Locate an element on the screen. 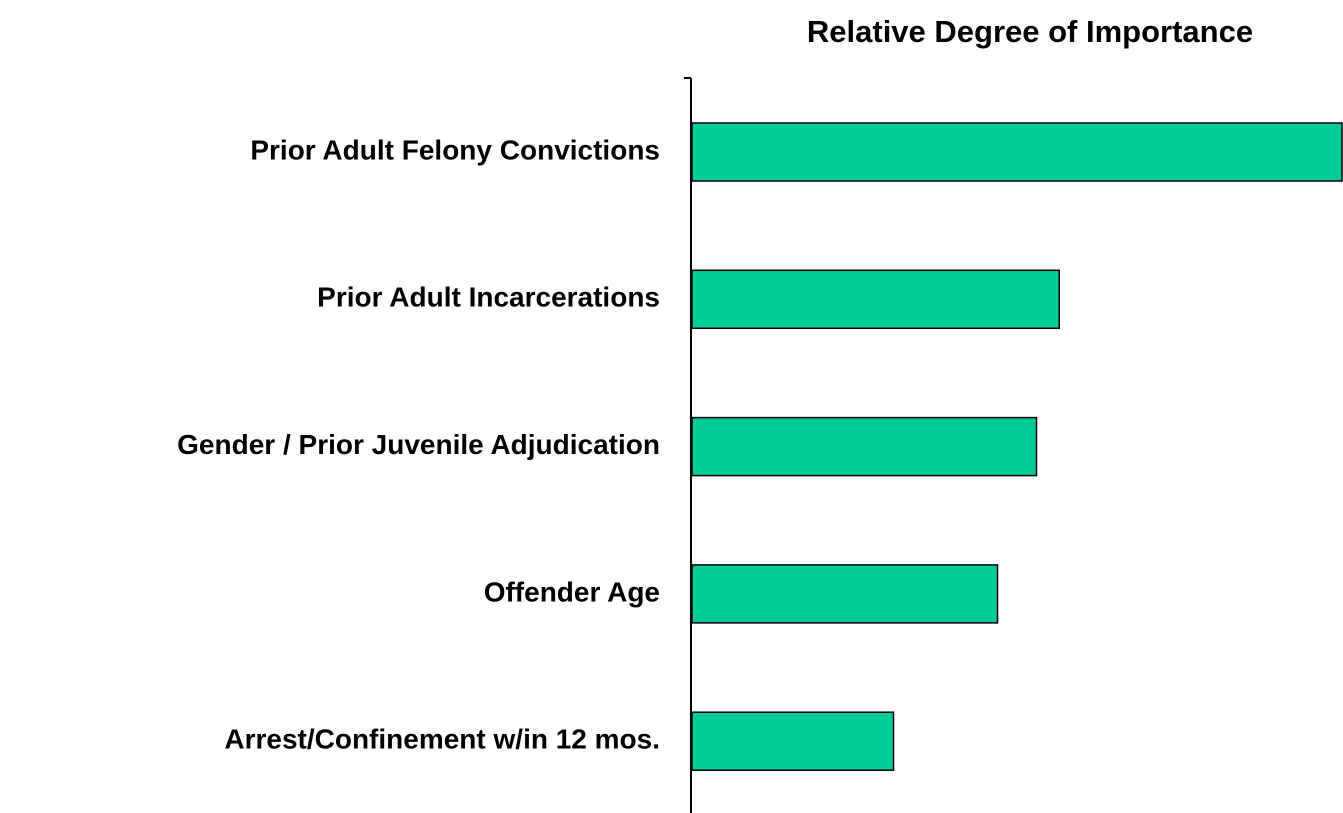  chart-title: Relative Degree of Importance is located at coordinates (1030, 31).